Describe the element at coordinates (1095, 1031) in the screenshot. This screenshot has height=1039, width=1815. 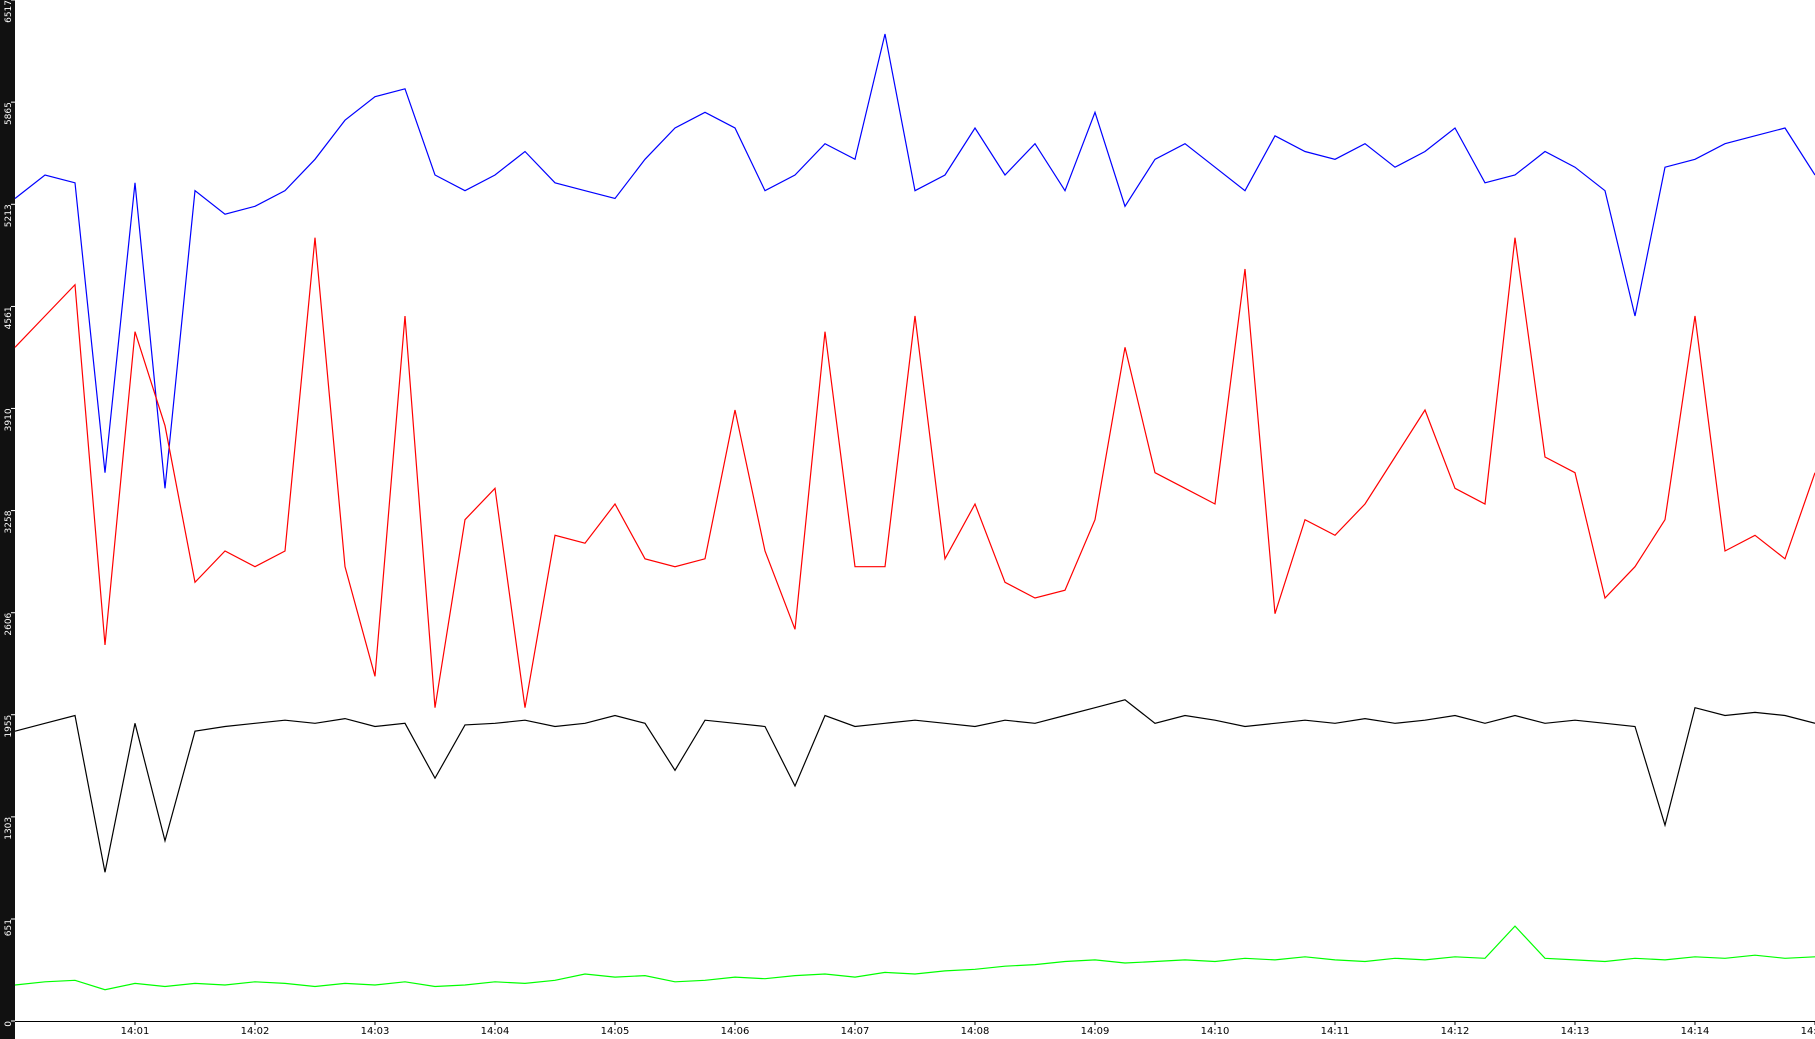
I see `x-tick-label: 14:09` at that location.